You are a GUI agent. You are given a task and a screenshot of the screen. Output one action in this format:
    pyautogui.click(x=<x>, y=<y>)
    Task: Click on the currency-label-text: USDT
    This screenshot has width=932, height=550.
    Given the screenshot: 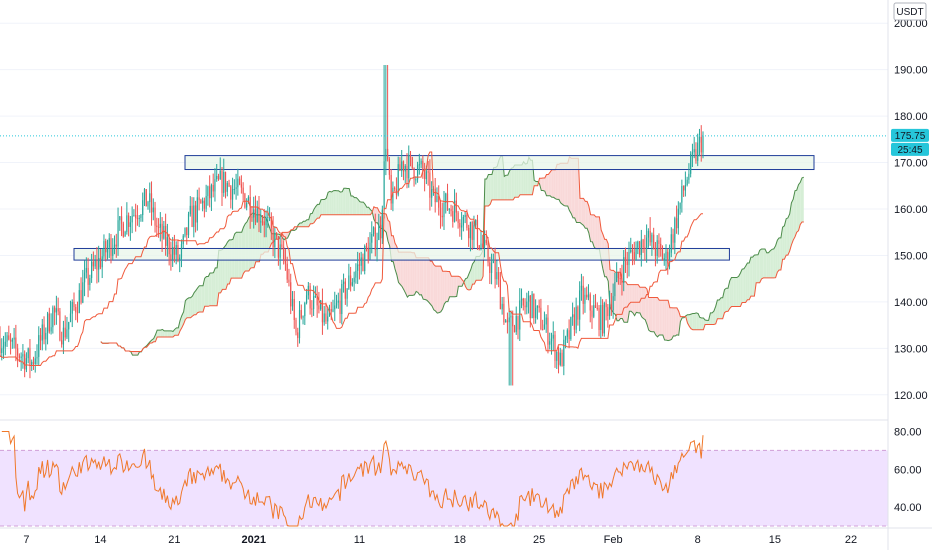 What is the action you would take?
    pyautogui.click(x=909, y=12)
    